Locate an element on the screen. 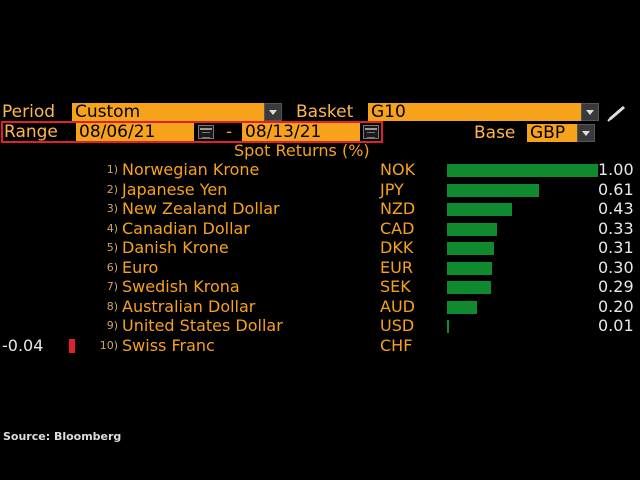 This screenshot has height=480, width=640. period-dropdown-chevron-icon is located at coordinates (273, 112).